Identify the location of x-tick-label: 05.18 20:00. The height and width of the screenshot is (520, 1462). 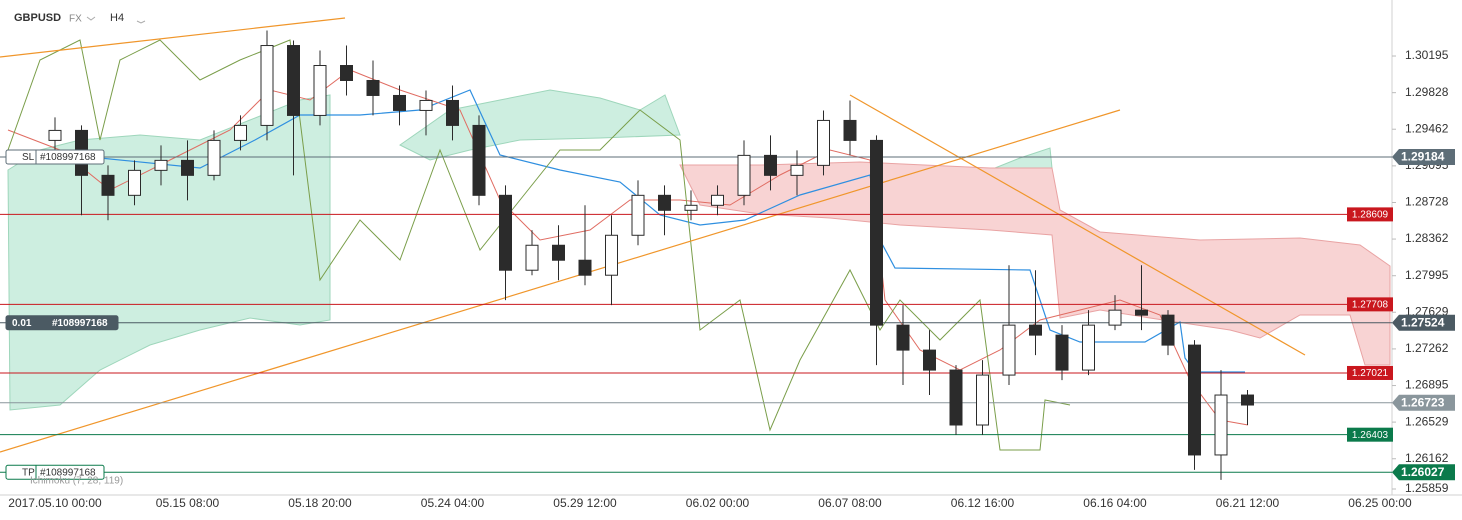
(320, 503).